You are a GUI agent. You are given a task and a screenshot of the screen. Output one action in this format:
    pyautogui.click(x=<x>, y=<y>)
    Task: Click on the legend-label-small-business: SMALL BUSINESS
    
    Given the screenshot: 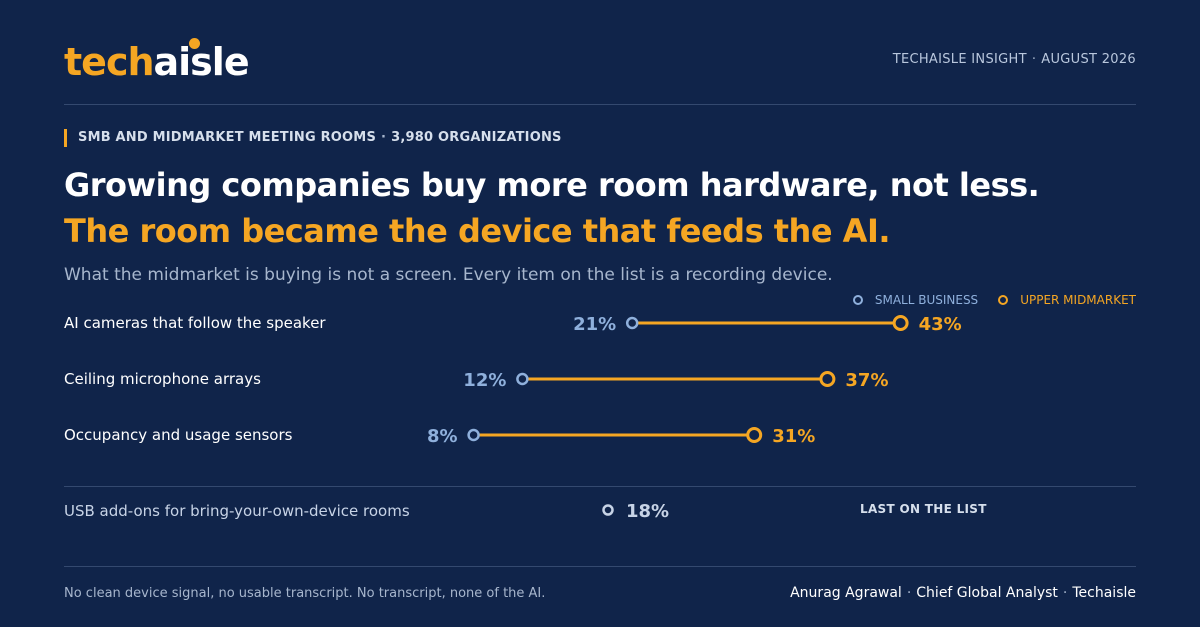 What is the action you would take?
    pyautogui.click(x=926, y=300)
    